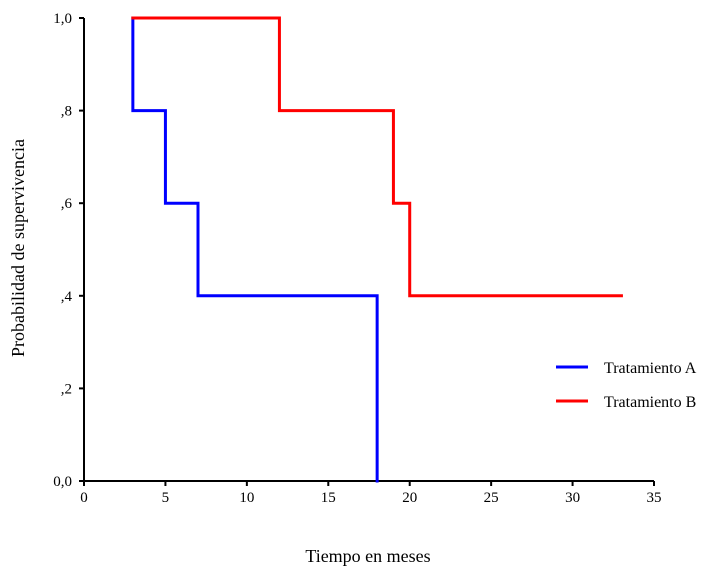 This screenshot has width=728, height=581. What do you see at coordinates (491, 498) in the screenshot?
I see `x-tick-label: 25` at bounding box center [491, 498].